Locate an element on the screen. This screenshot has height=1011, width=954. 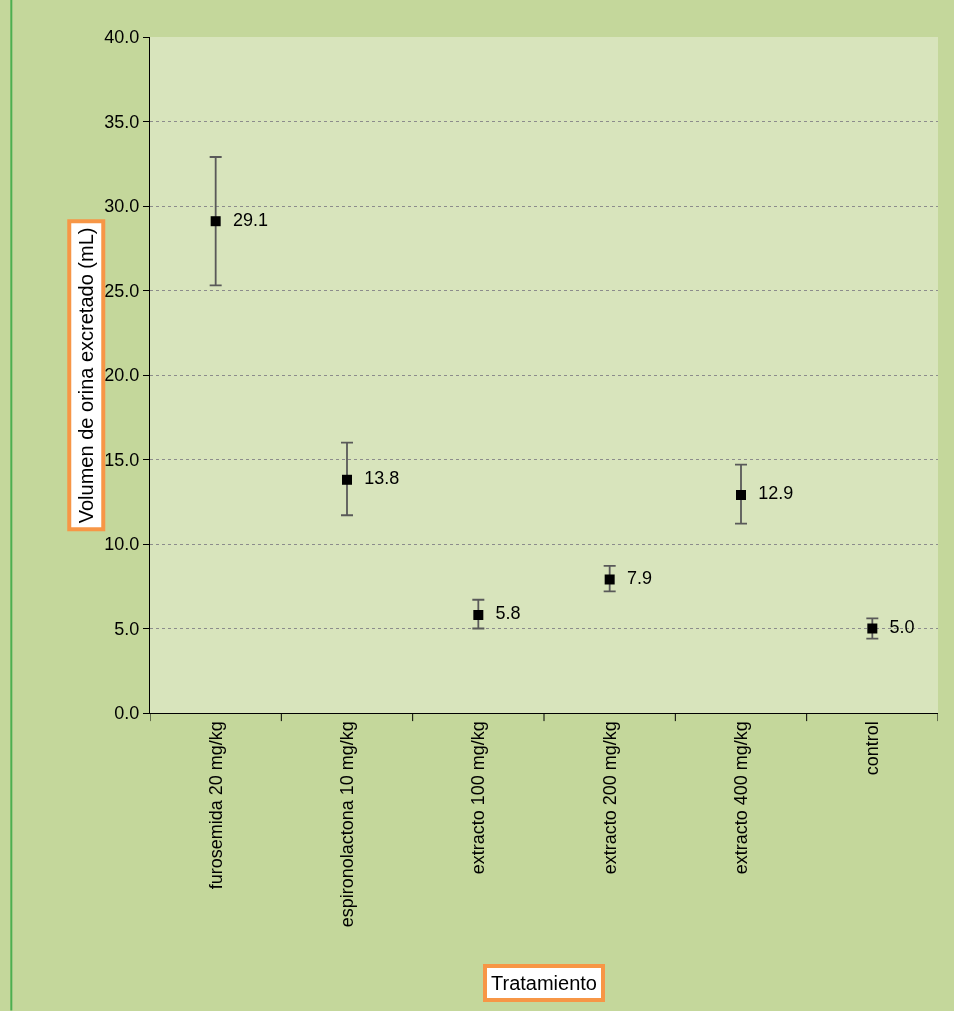
data-label: 7.9 is located at coordinates (634, 577).